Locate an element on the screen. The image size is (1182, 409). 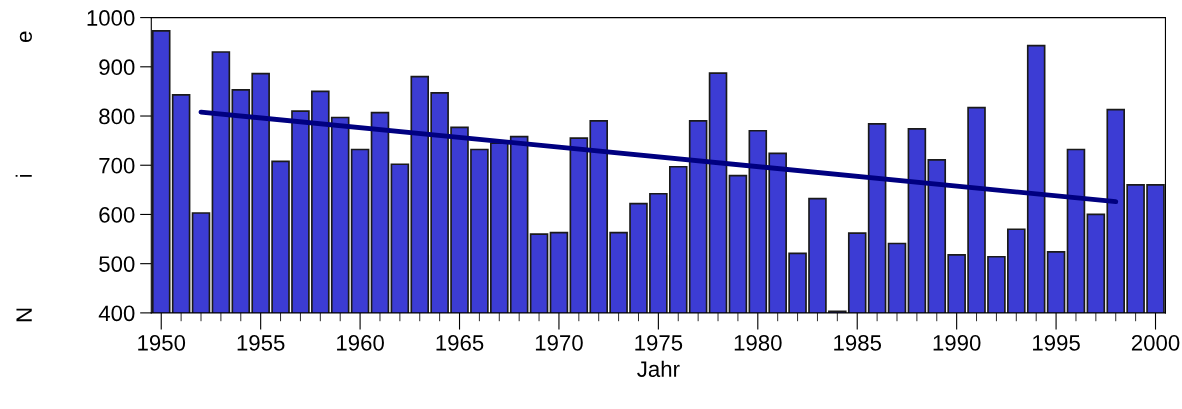
x-tick-label: 1955 is located at coordinates (261, 343).